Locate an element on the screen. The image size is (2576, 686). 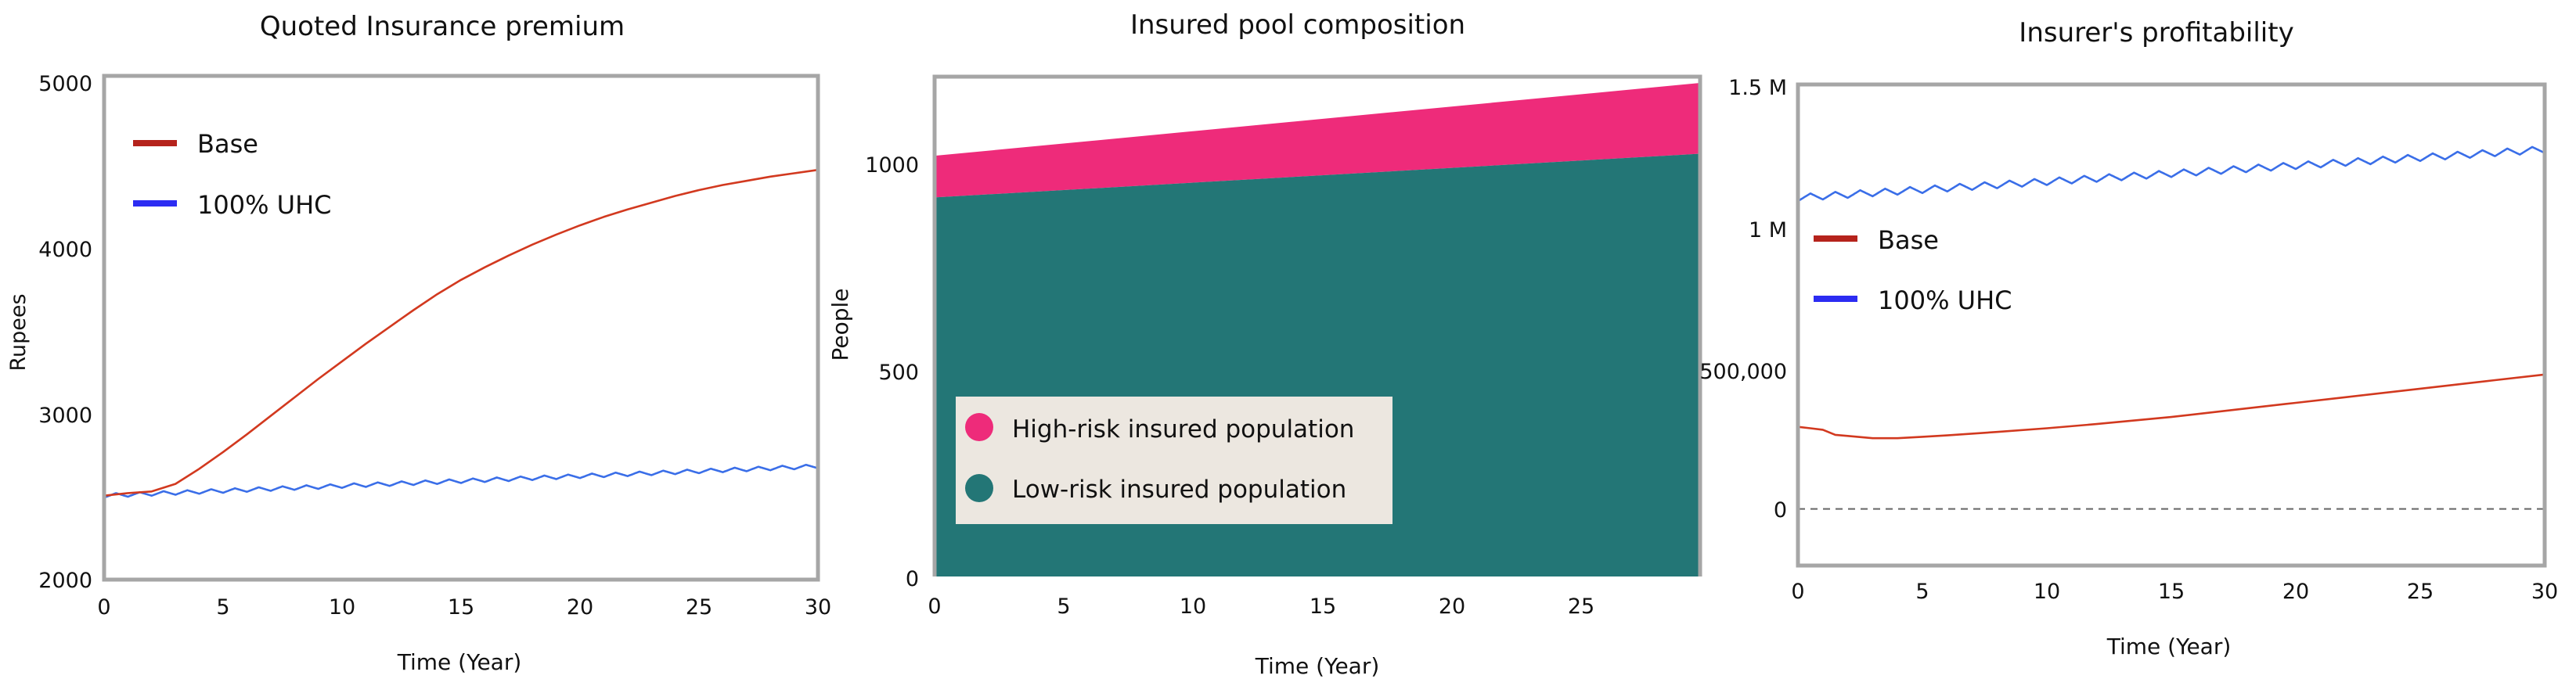
profit-x-tick-label: 0 is located at coordinates (1797, 592).